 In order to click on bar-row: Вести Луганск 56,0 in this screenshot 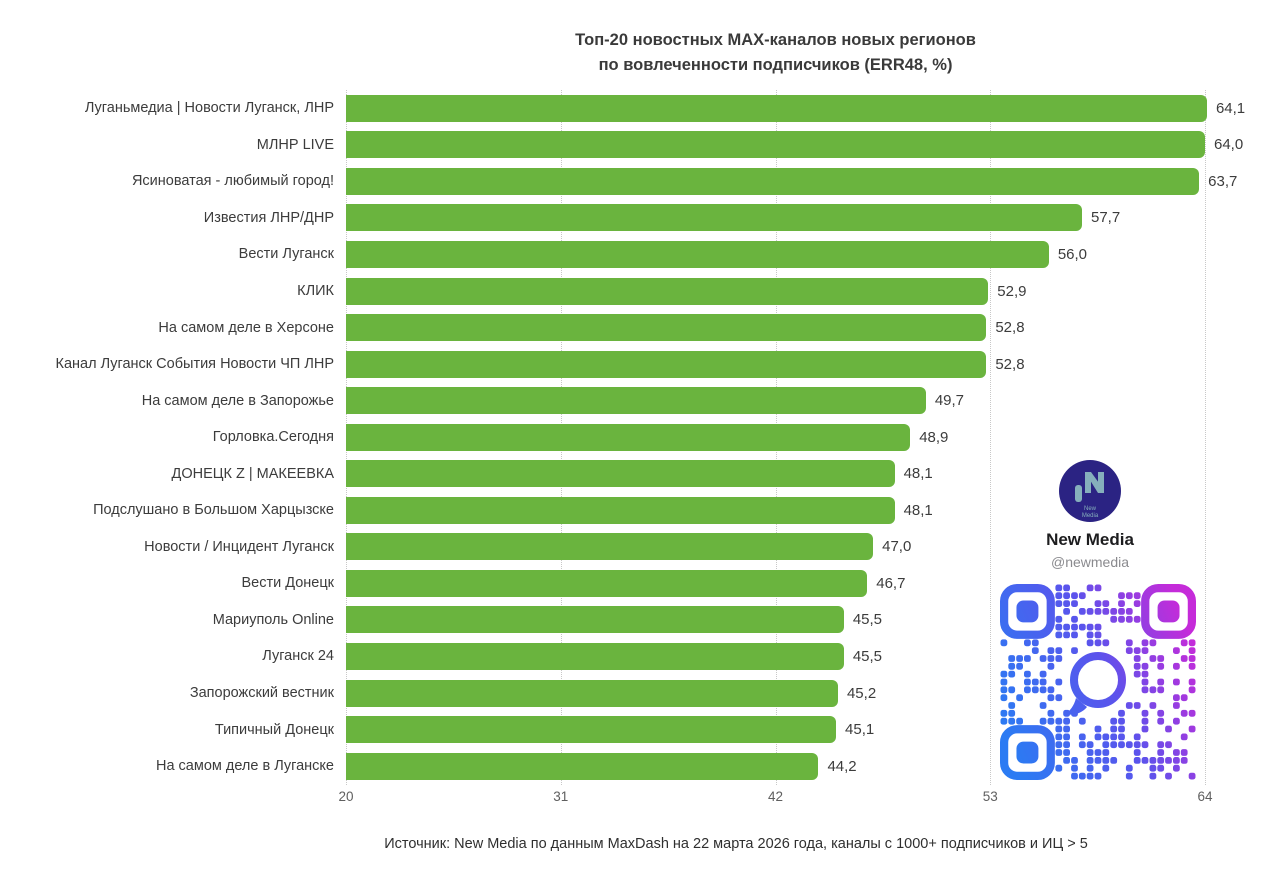, I will do `click(640, 254)`.